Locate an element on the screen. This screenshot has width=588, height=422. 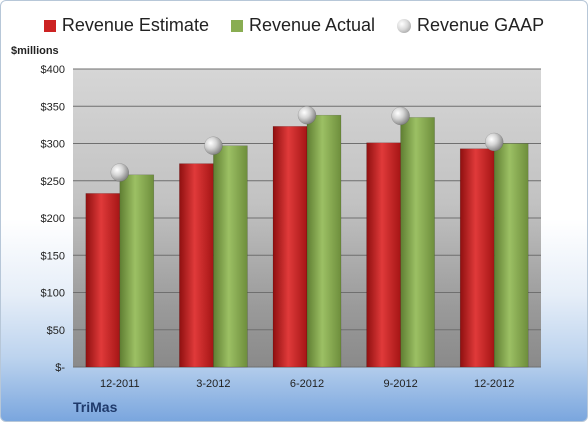
y-axis-ticks: $- $50 $100 $150 $200 $250 $300 $350 $400 is located at coordinates (53, 219).